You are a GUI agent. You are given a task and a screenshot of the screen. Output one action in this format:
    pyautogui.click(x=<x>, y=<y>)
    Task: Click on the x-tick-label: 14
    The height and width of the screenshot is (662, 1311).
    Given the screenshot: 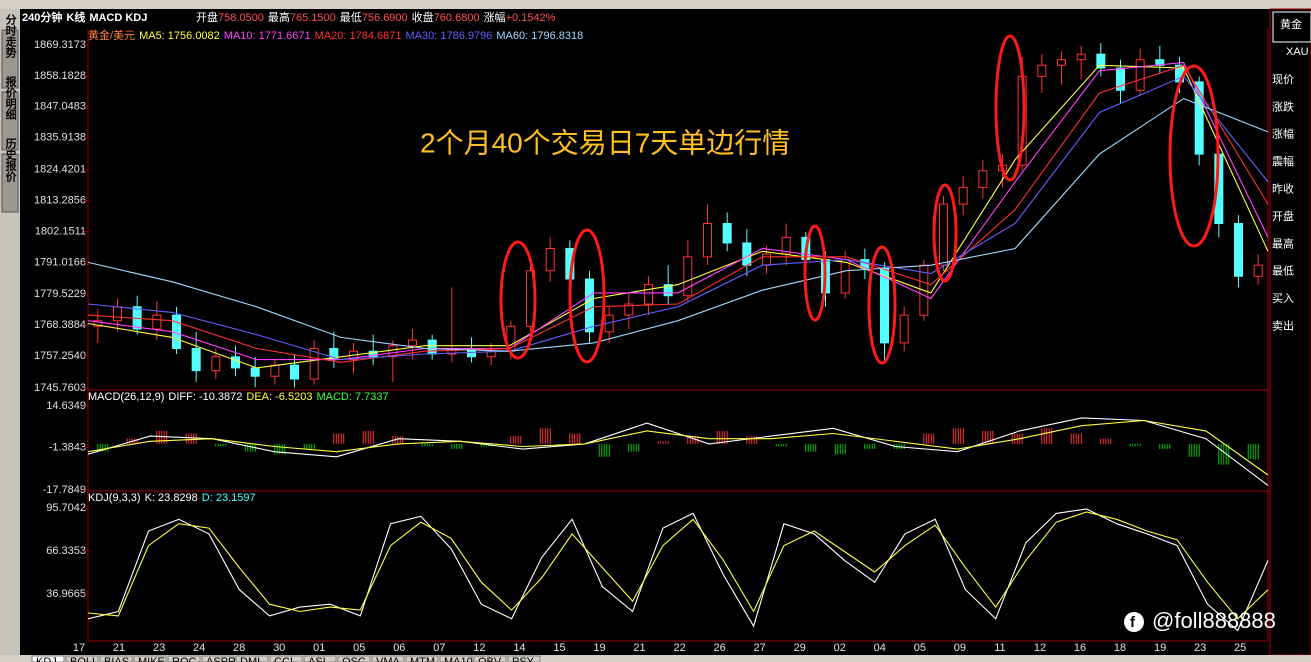 What is the action you would take?
    pyautogui.click(x=519, y=648)
    